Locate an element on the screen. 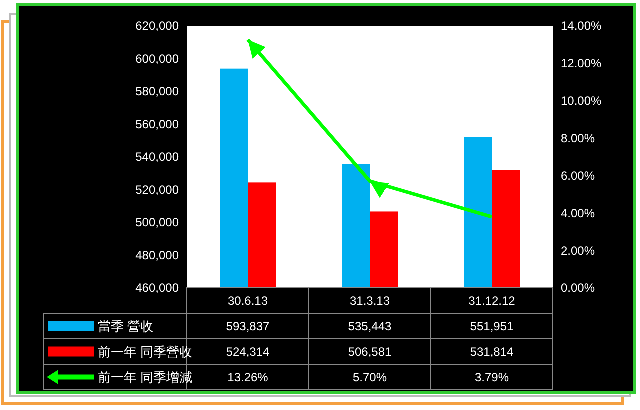  y-tick-label: 480,000 is located at coordinates (158, 255).